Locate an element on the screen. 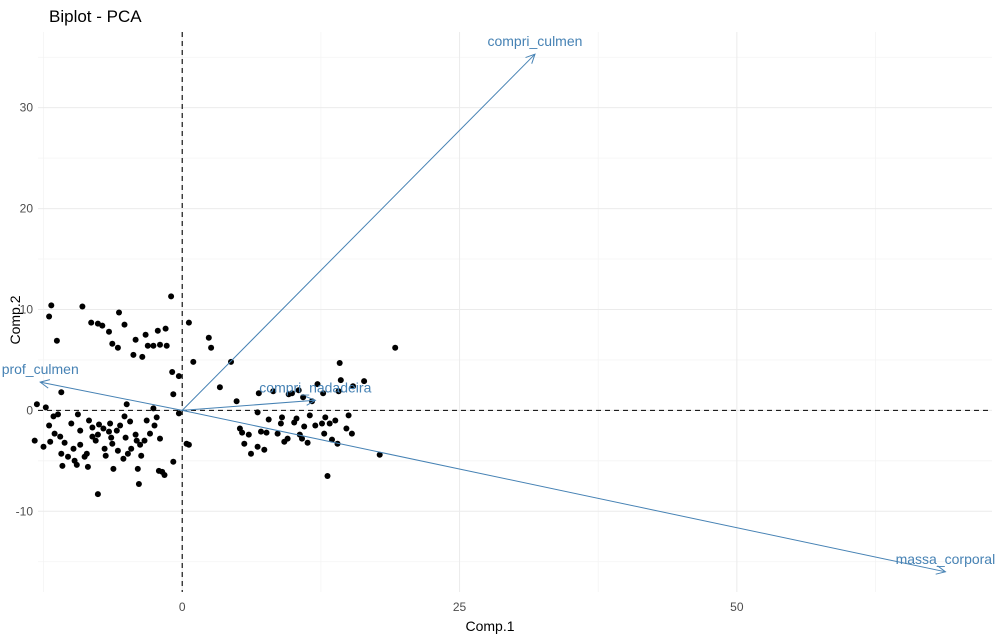 The image size is (1000, 640). y-axis-ticks: -10 0 10 20 30 is located at coordinates (25, 310).